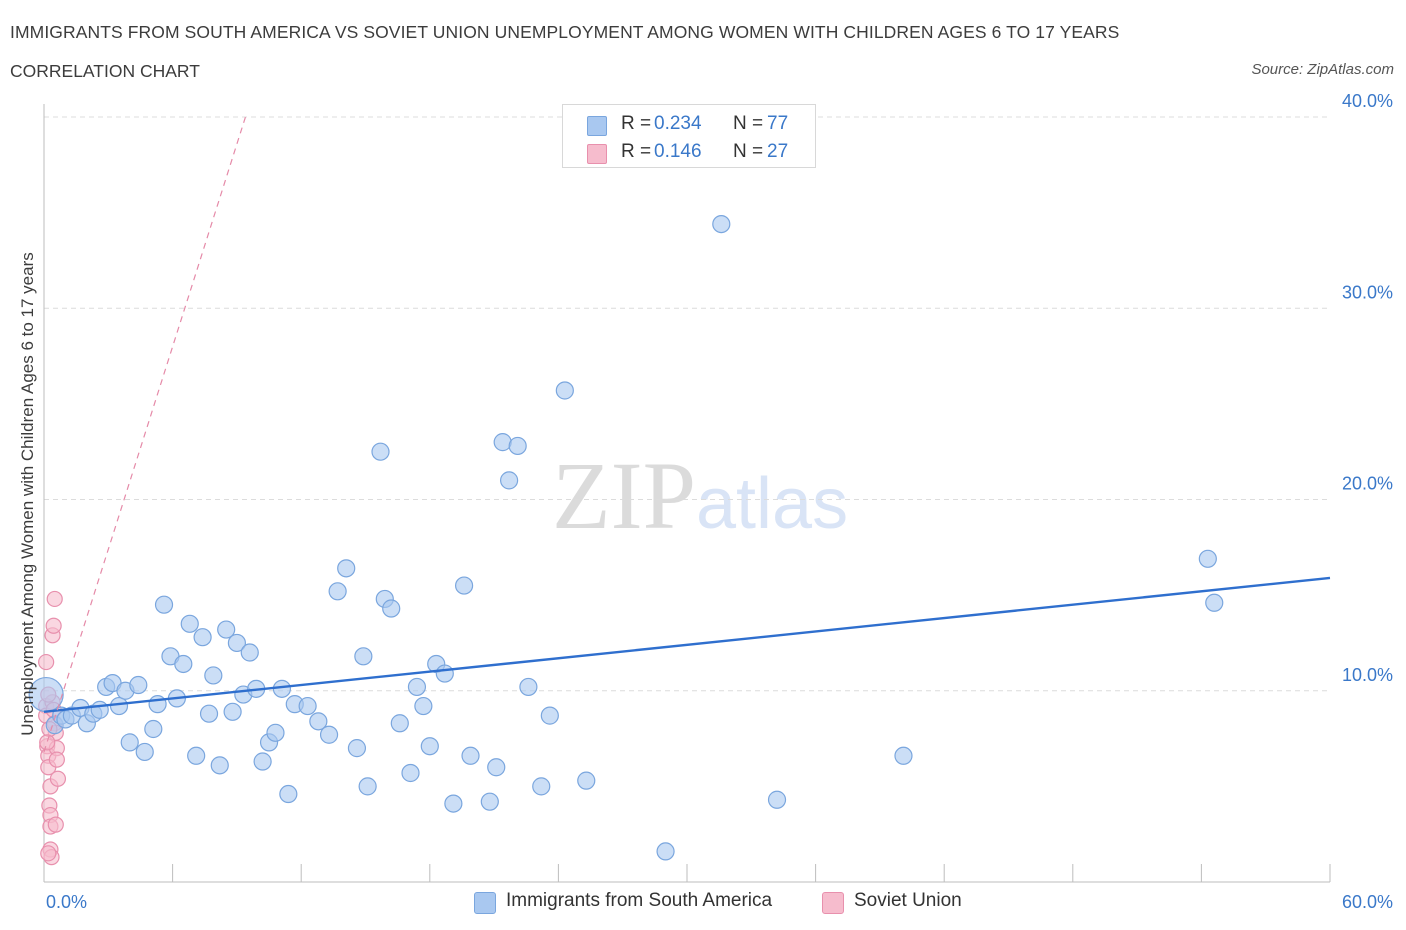  I want to click on legend-n-value: 77, so click(778, 123).